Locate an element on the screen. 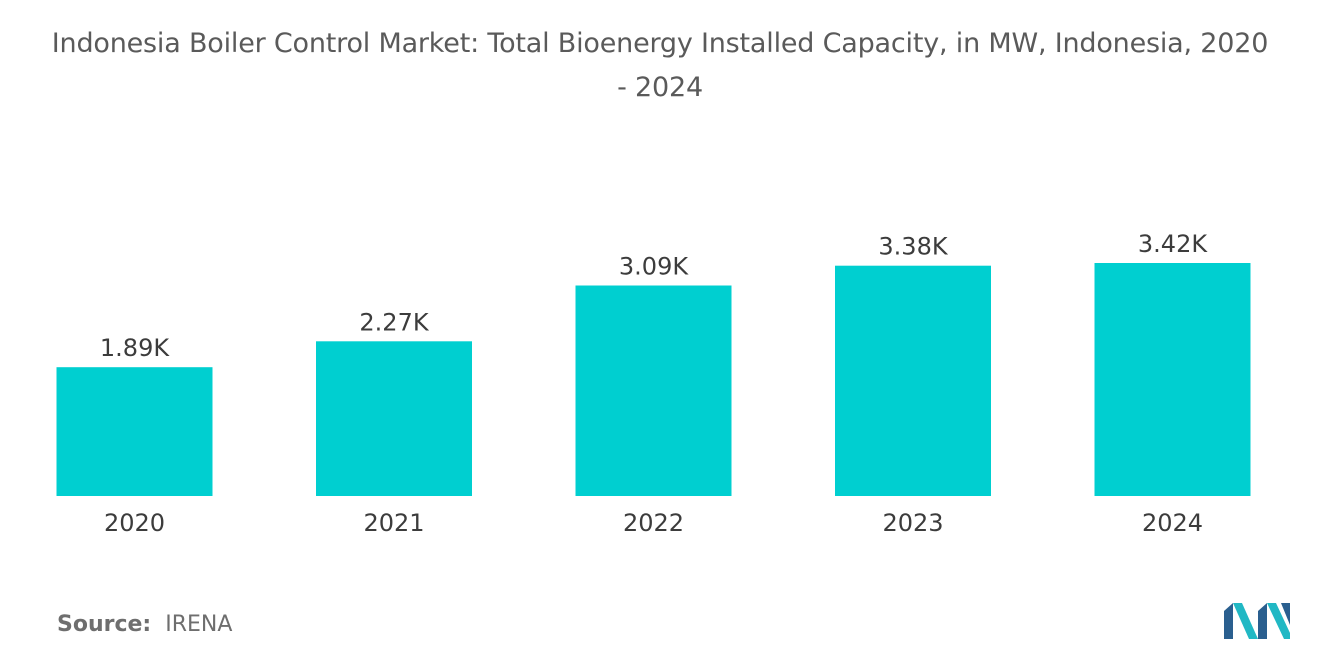 This screenshot has width=1320, height=665. logo-diagonal-stroke is located at coordinates (1245, 621).